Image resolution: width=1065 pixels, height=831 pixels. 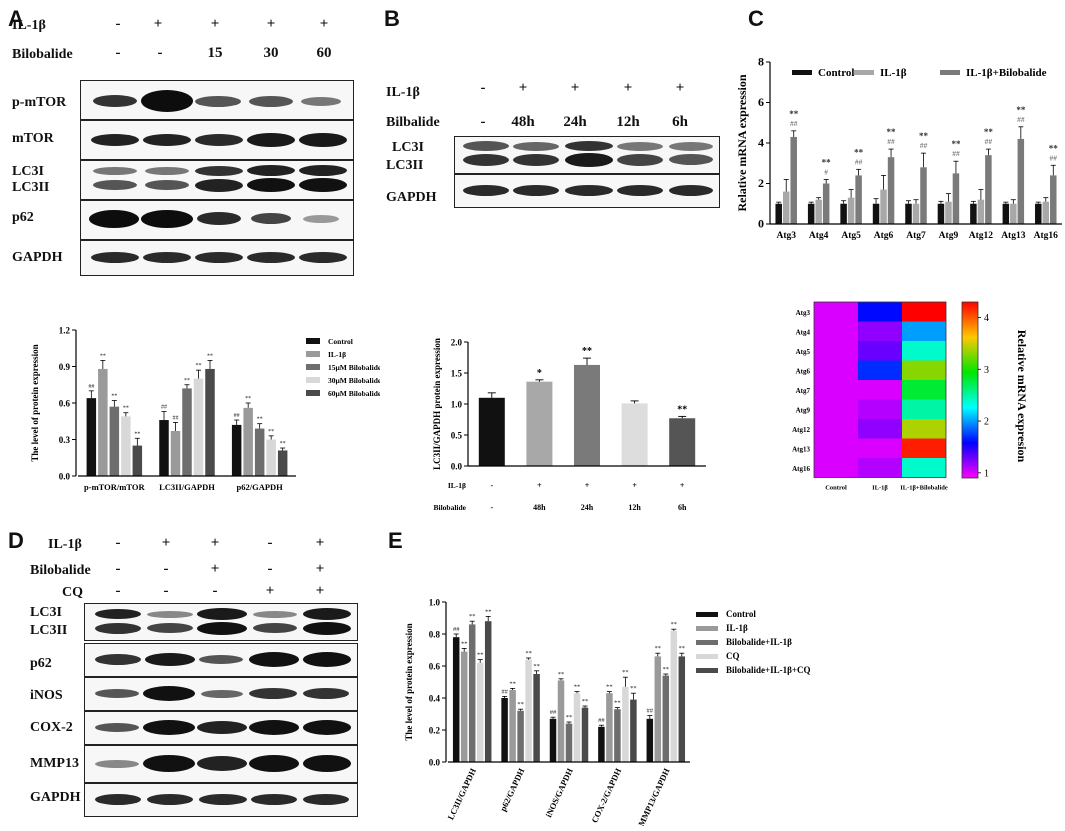 What do you see at coordinates (457, 405) in the screenshot?
I see `y-tick-label: 1.0` at bounding box center [457, 405].